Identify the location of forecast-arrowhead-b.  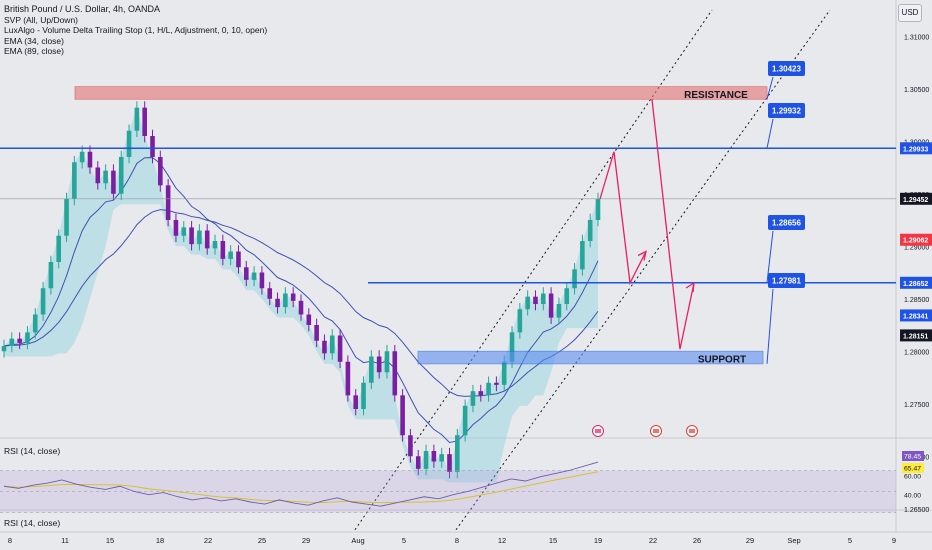
(690, 287).